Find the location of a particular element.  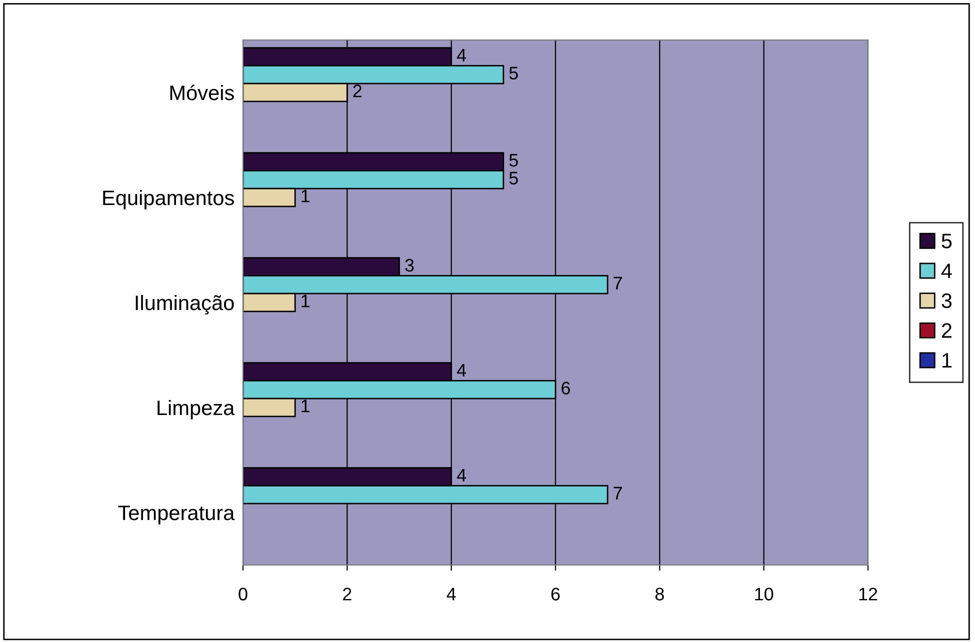

x-tick-label: 2 is located at coordinates (347, 594).